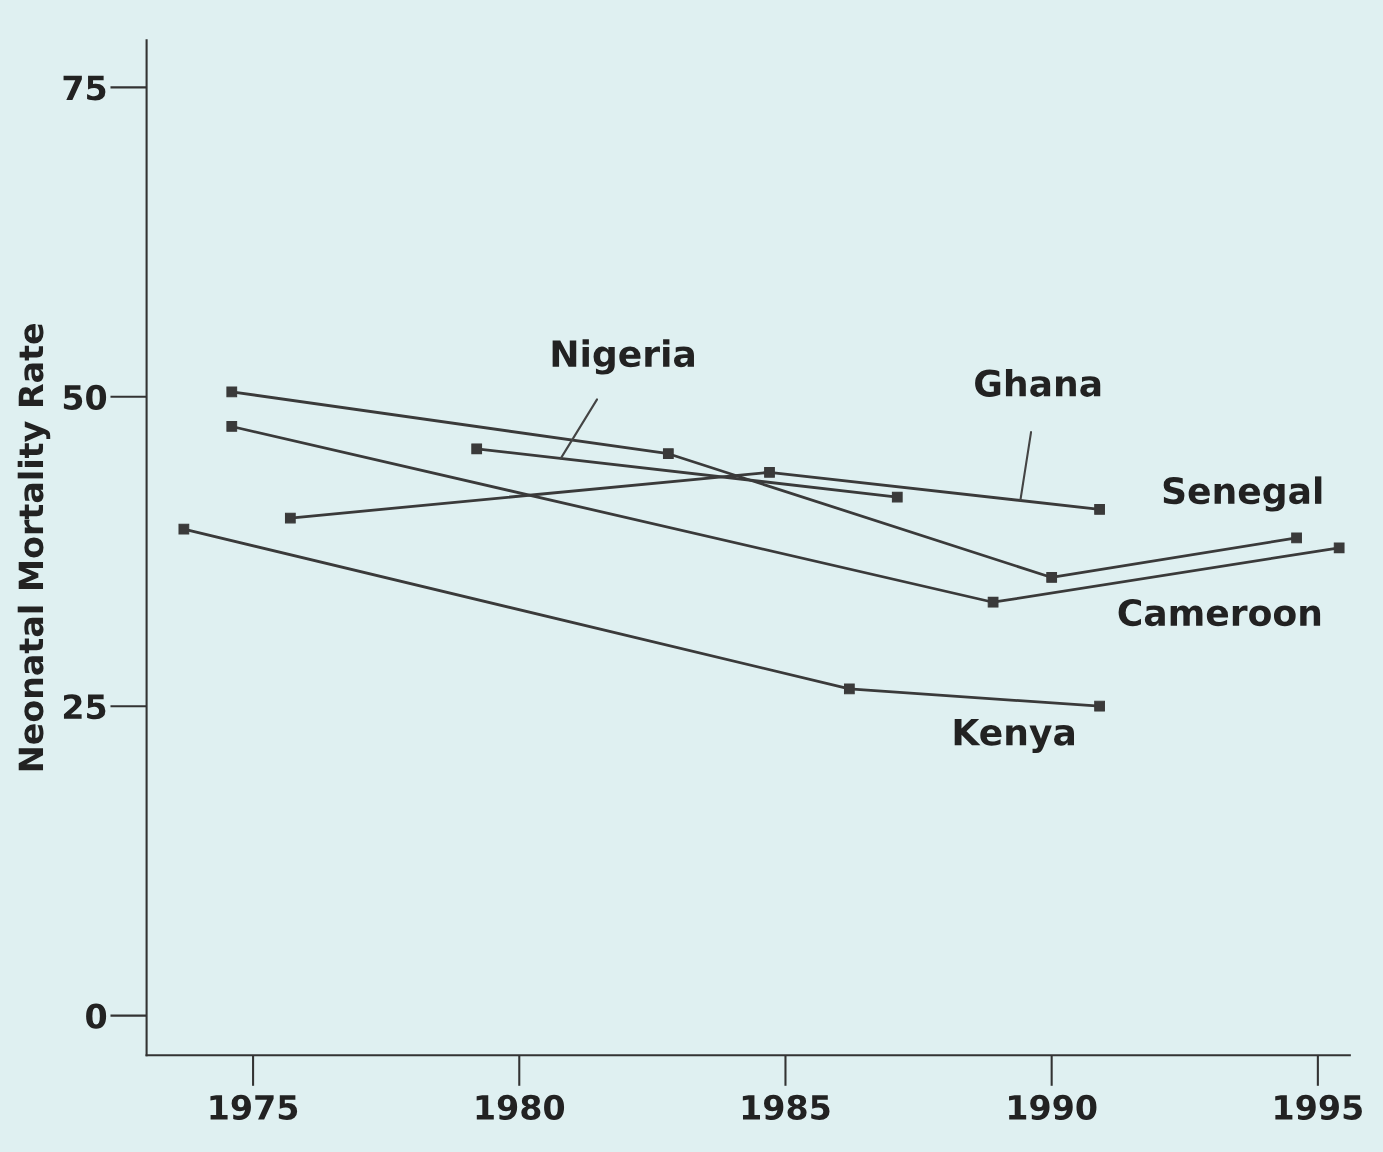 The width and height of the screenshot is (1383, 1152). Describe the element at coordinates (1038, 382) in the screenshot. I see `text: Ghana` at that location.